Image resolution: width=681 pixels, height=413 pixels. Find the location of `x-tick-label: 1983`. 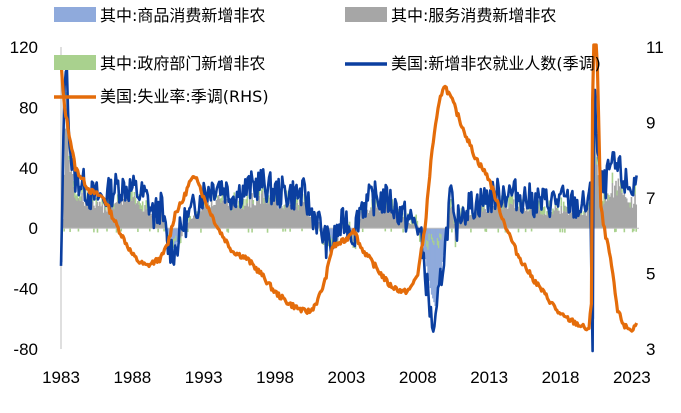

x-tick-label: 1983 is located at coordinates (61, 377).